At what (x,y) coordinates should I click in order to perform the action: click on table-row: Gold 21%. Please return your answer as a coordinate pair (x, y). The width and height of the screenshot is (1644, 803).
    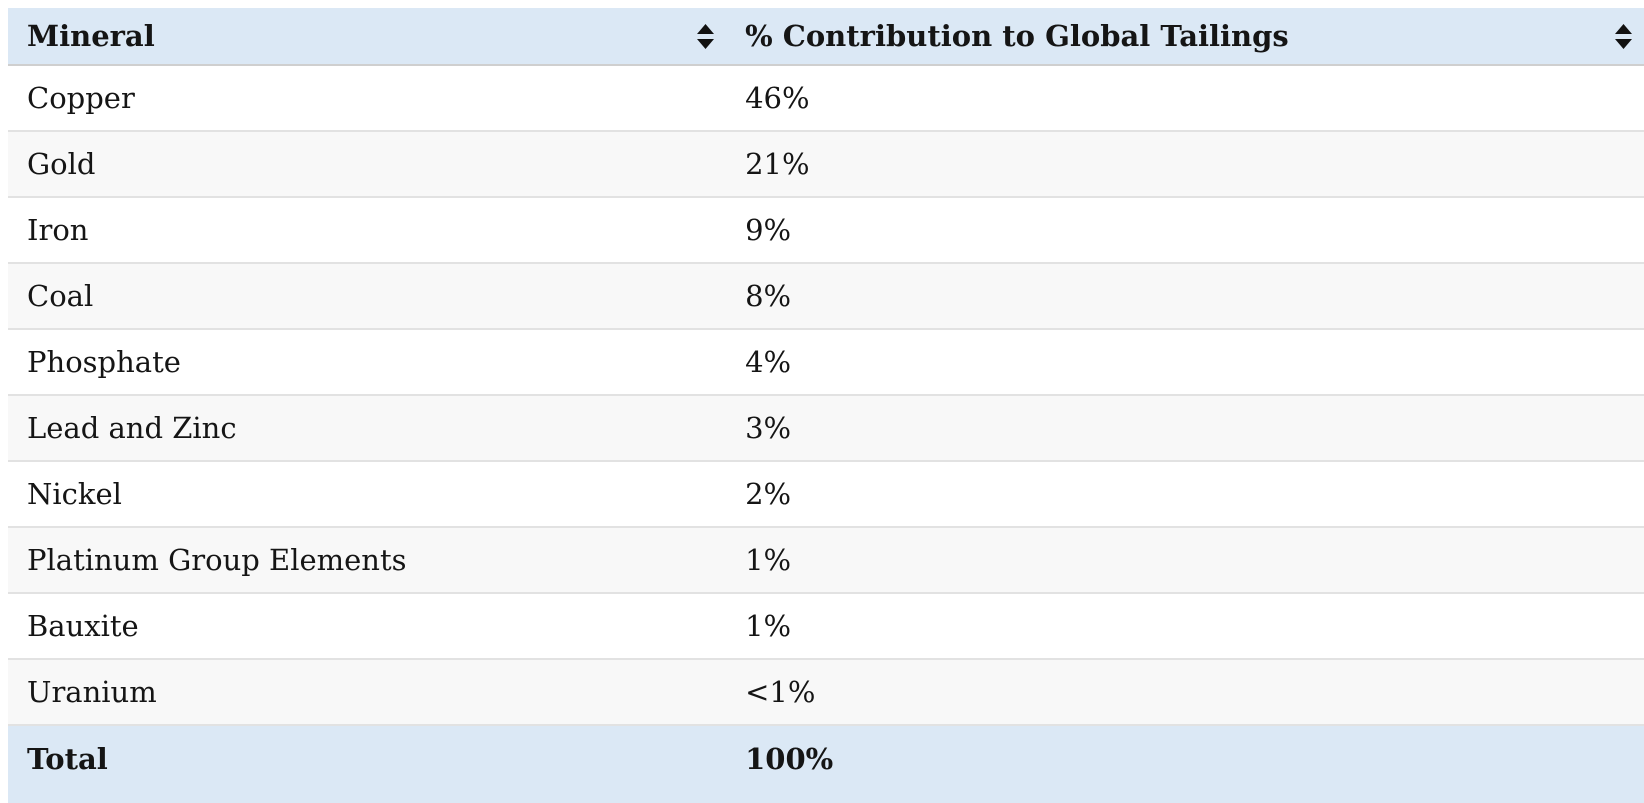
    Looking at the image, I should click on (826, 163).